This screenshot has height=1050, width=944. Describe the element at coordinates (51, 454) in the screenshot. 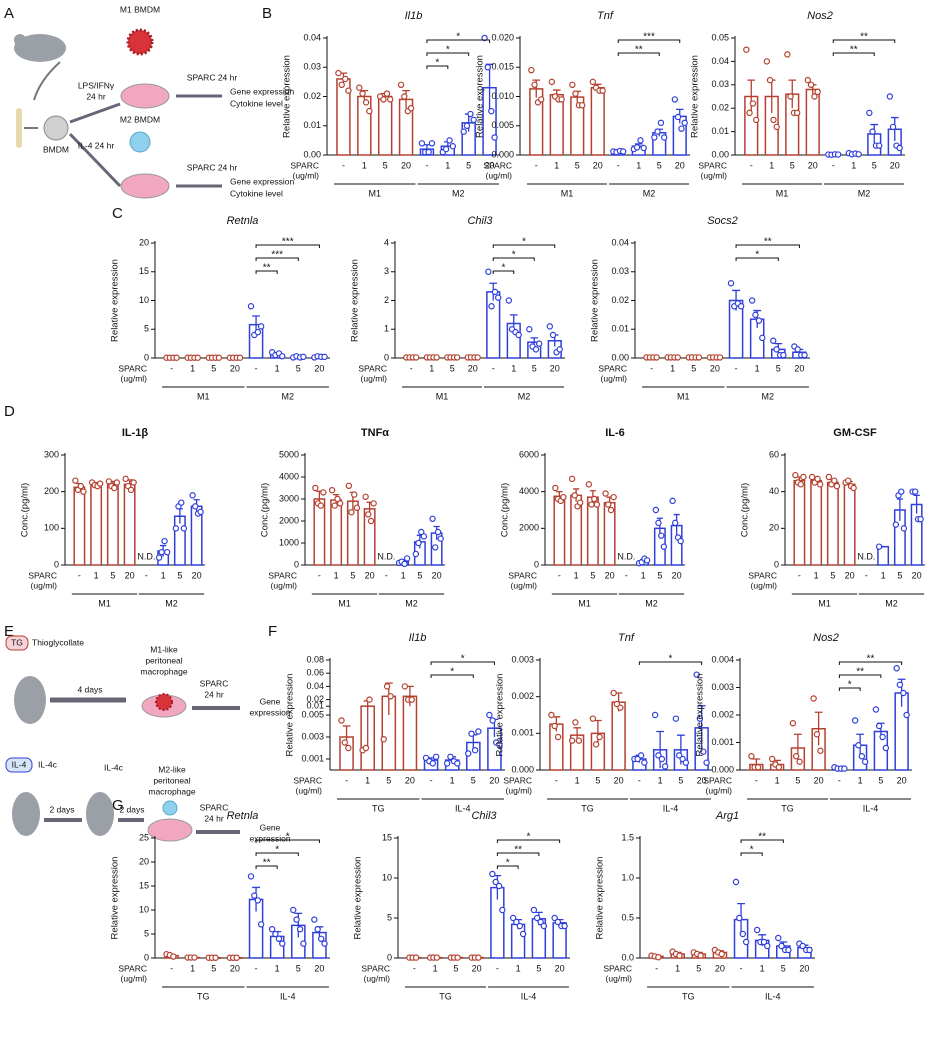

I see `y-tick-label: 300` at that location.